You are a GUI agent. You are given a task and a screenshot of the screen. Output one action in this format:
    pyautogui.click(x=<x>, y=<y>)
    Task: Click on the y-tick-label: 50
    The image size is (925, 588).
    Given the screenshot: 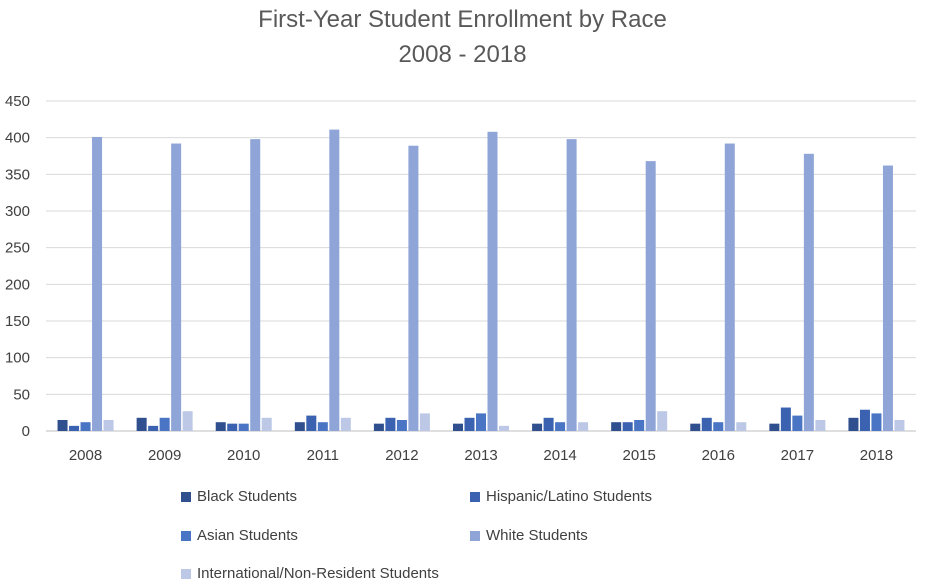 What is the action you would take?
    pyautogui.click(x=21, y=394)
    